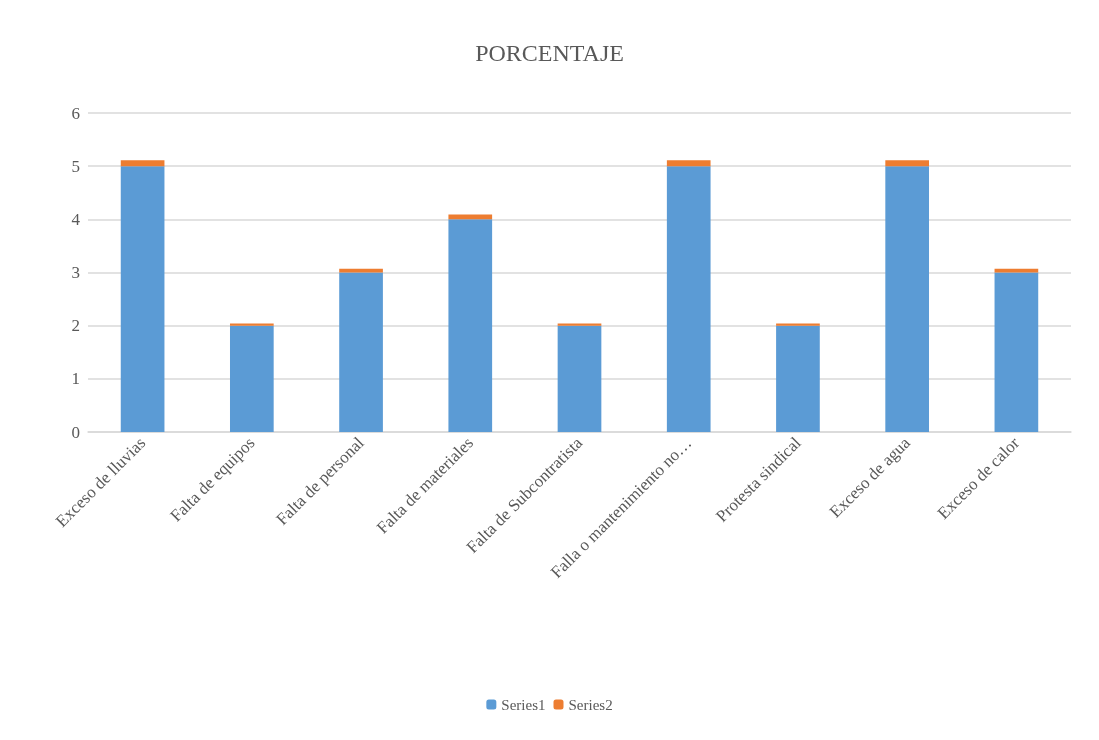 The height and width of the screenshot is (740, 1099). I want to click on y-tick-label: 2, so click(75, 326).